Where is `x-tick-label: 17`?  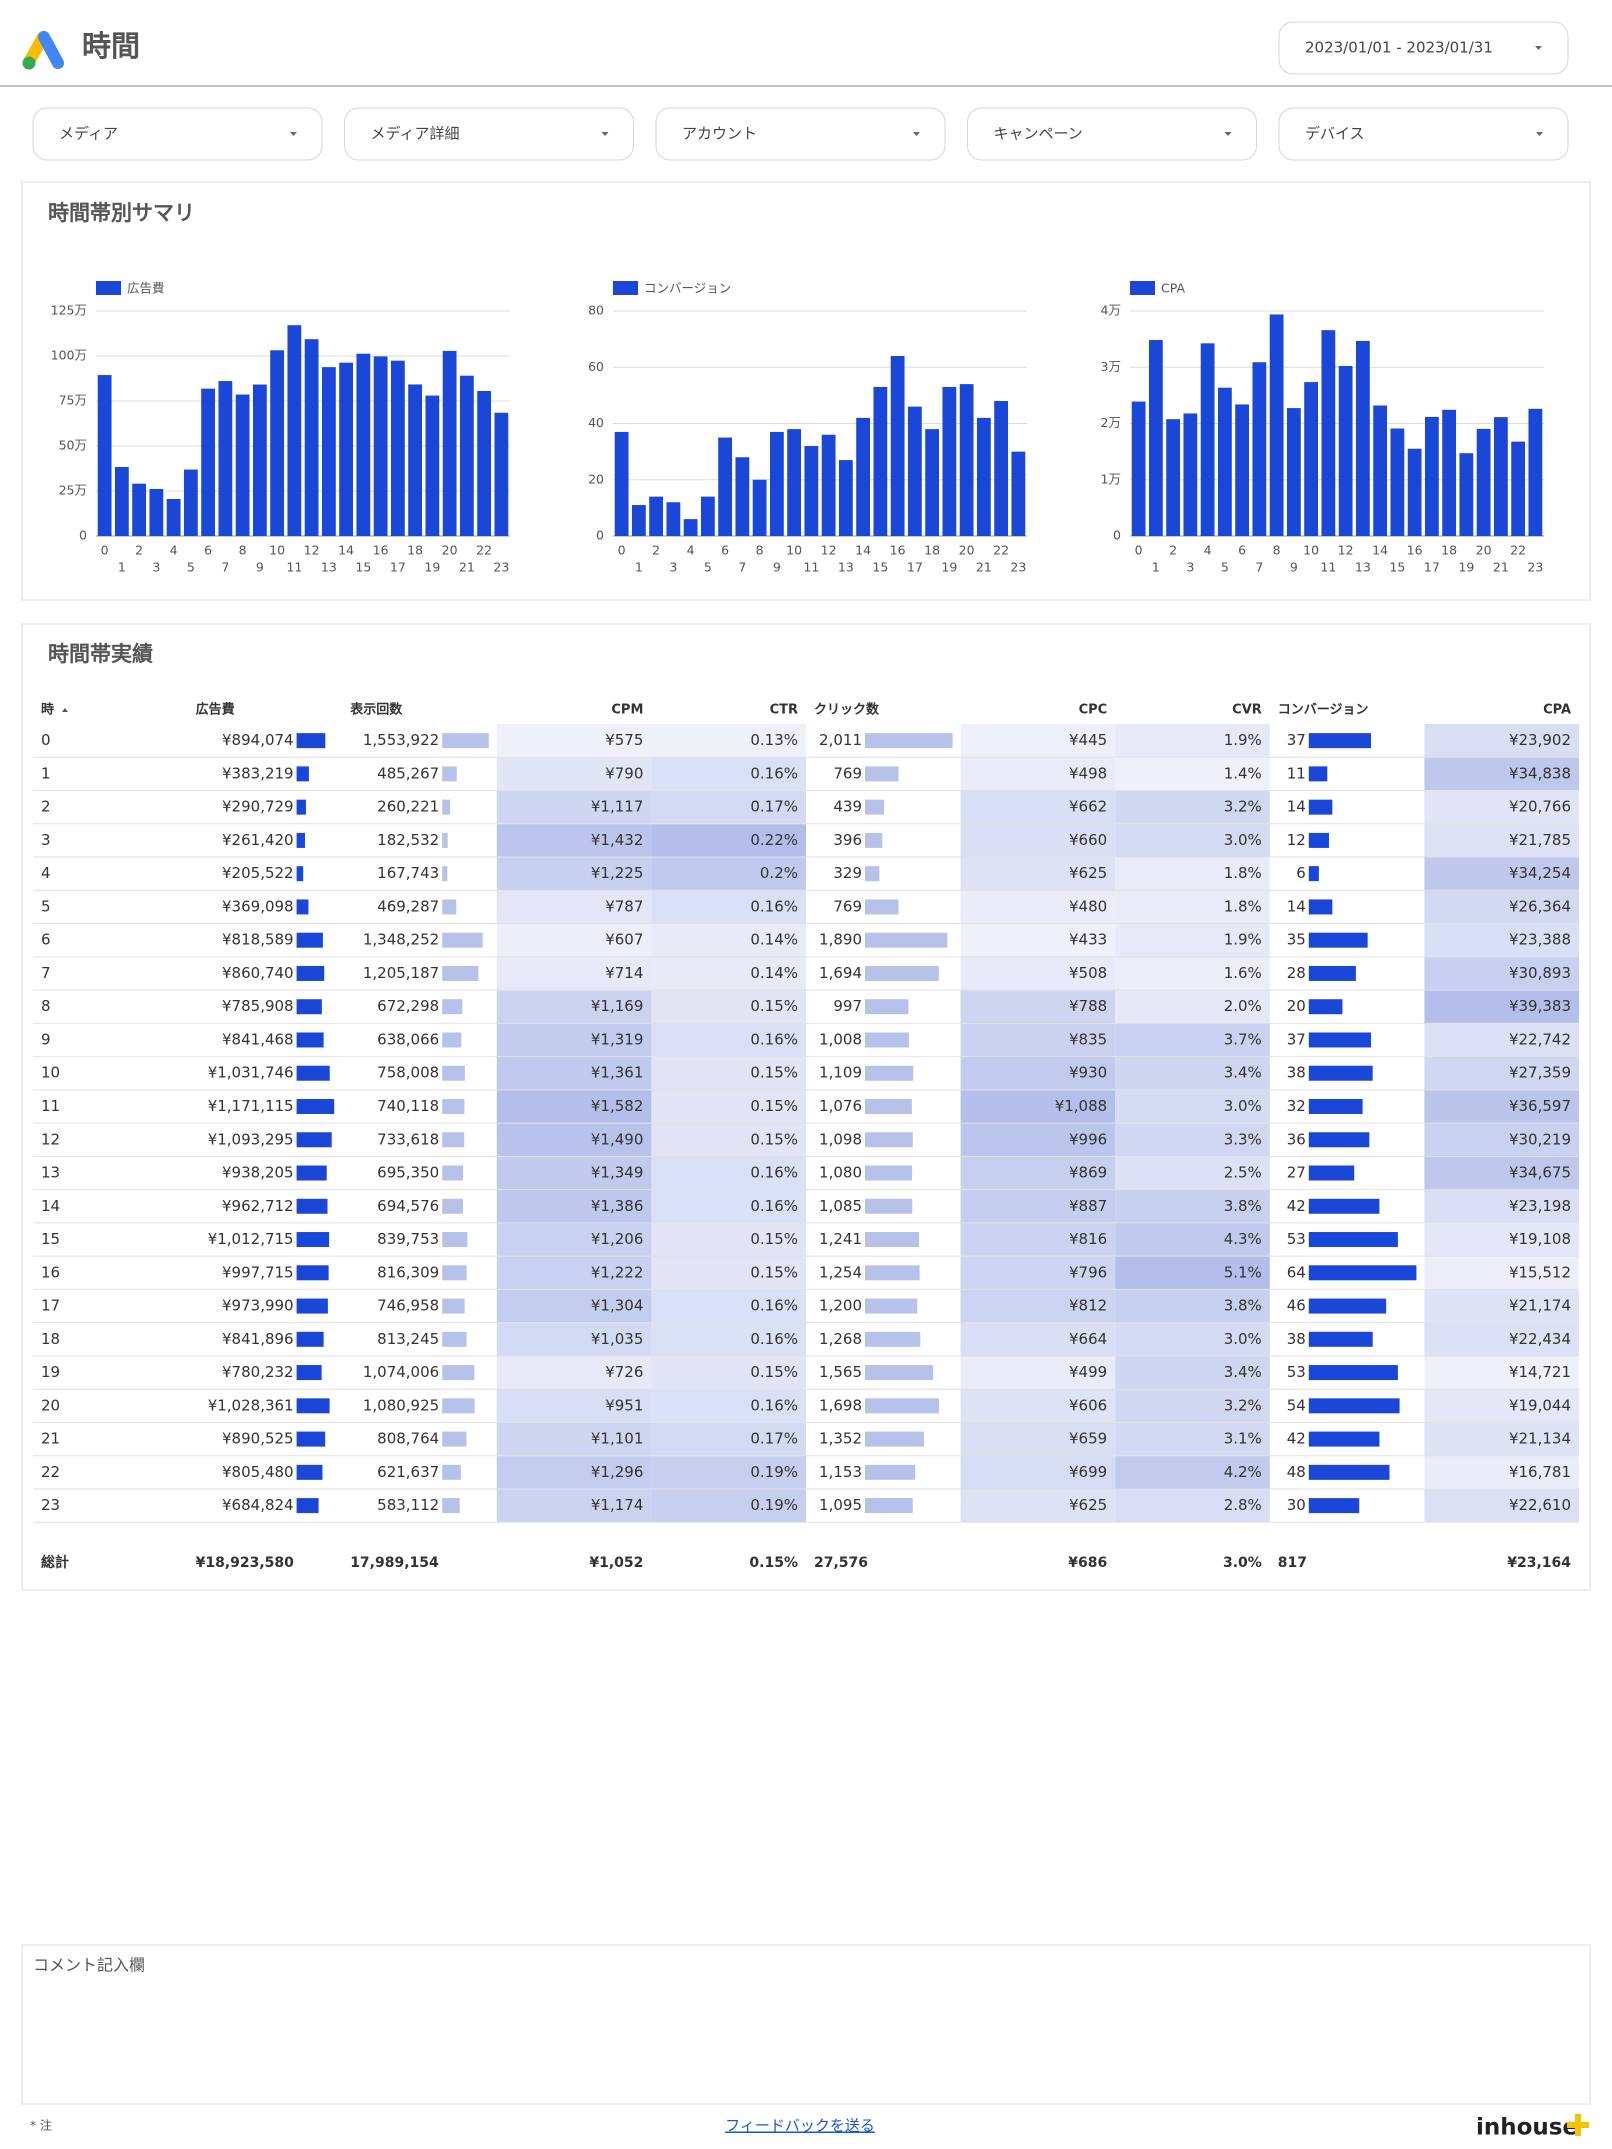 x-tick-label: 17 is located at coordinates (398, 567).